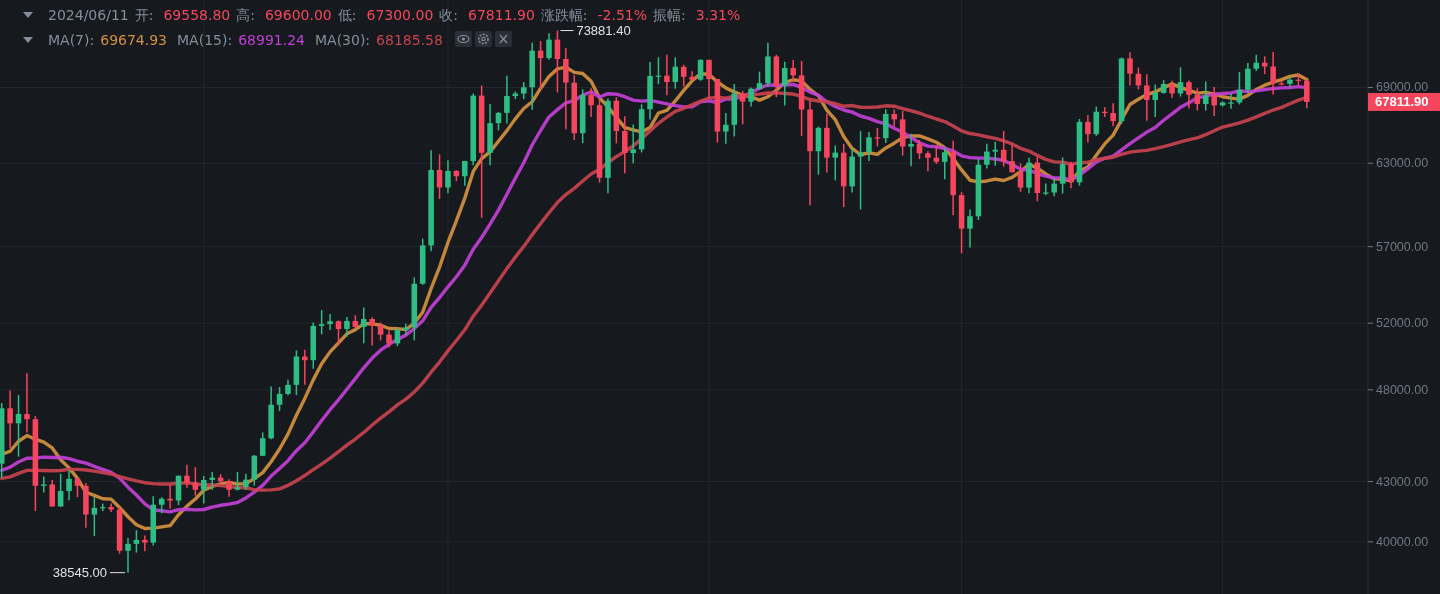 This screenshot has height=594, width=1440. Describe the element at coordinates (1402, 389) in the screenshot. I see `y-tick-label: 48000.00` at that location.